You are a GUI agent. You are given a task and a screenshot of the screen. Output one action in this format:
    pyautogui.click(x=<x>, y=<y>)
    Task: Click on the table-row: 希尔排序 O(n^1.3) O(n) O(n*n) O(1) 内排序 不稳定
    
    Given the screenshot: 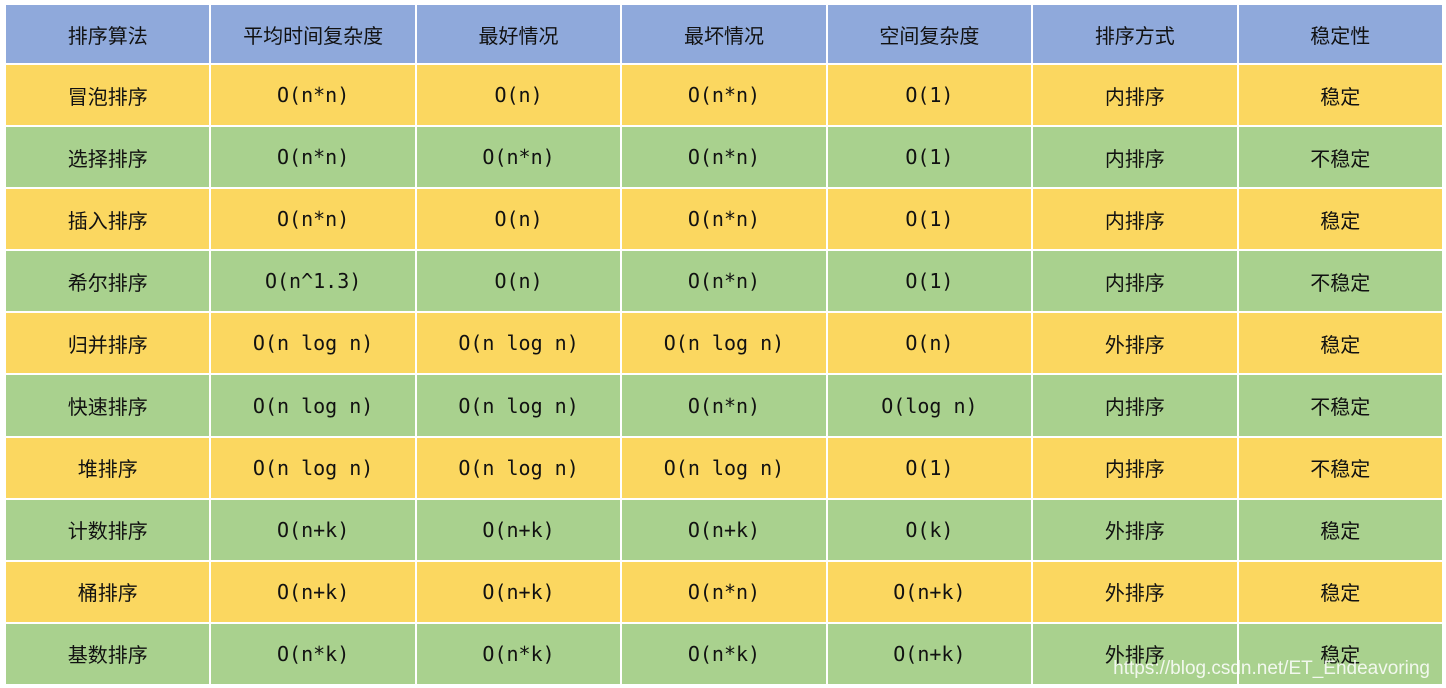 What is the action you would take?
    pyautogui.click(x=724, y=281)
    